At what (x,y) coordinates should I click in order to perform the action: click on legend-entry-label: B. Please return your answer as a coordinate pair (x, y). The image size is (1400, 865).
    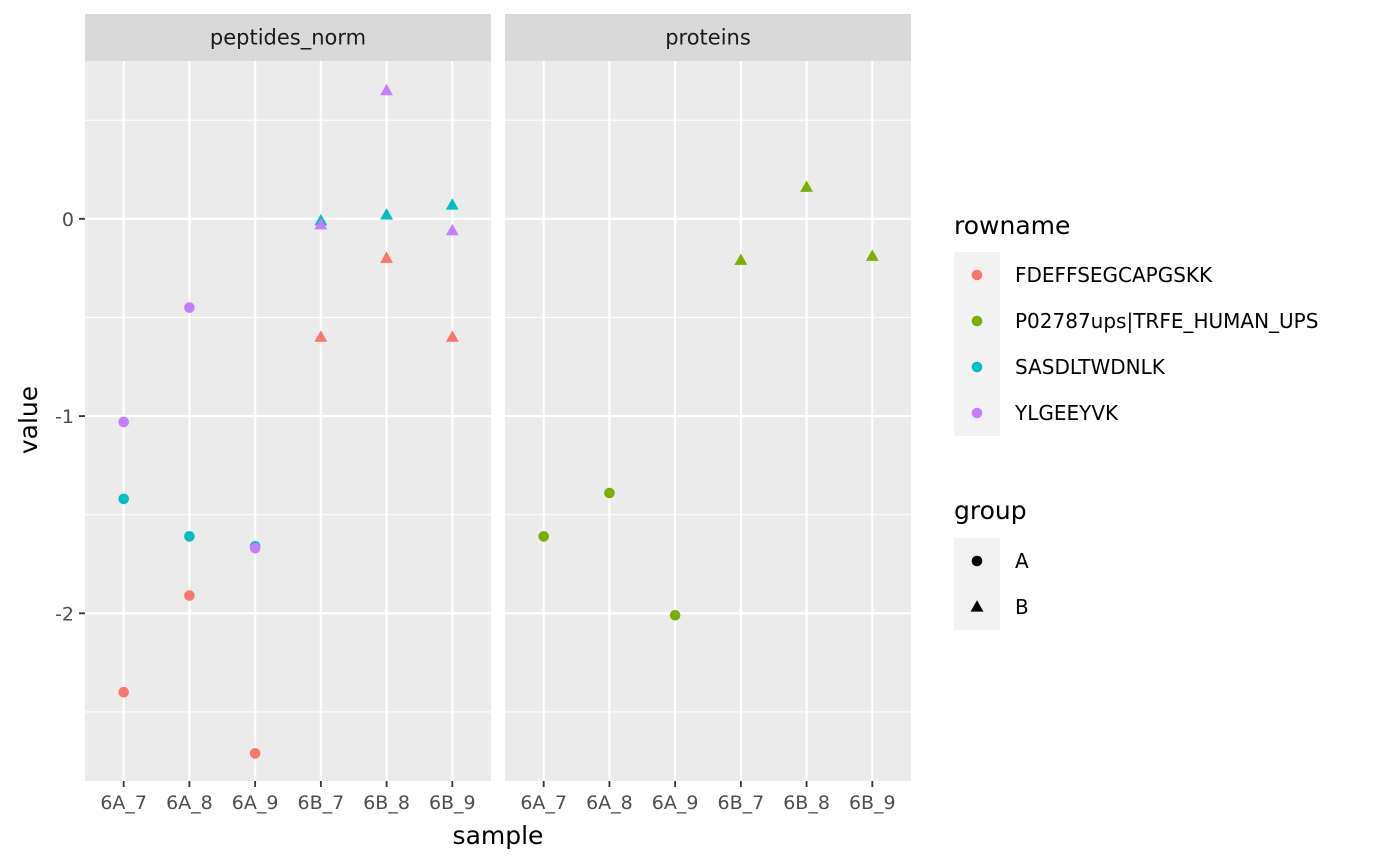
    Looking at the image, I should click on (1022, 607).